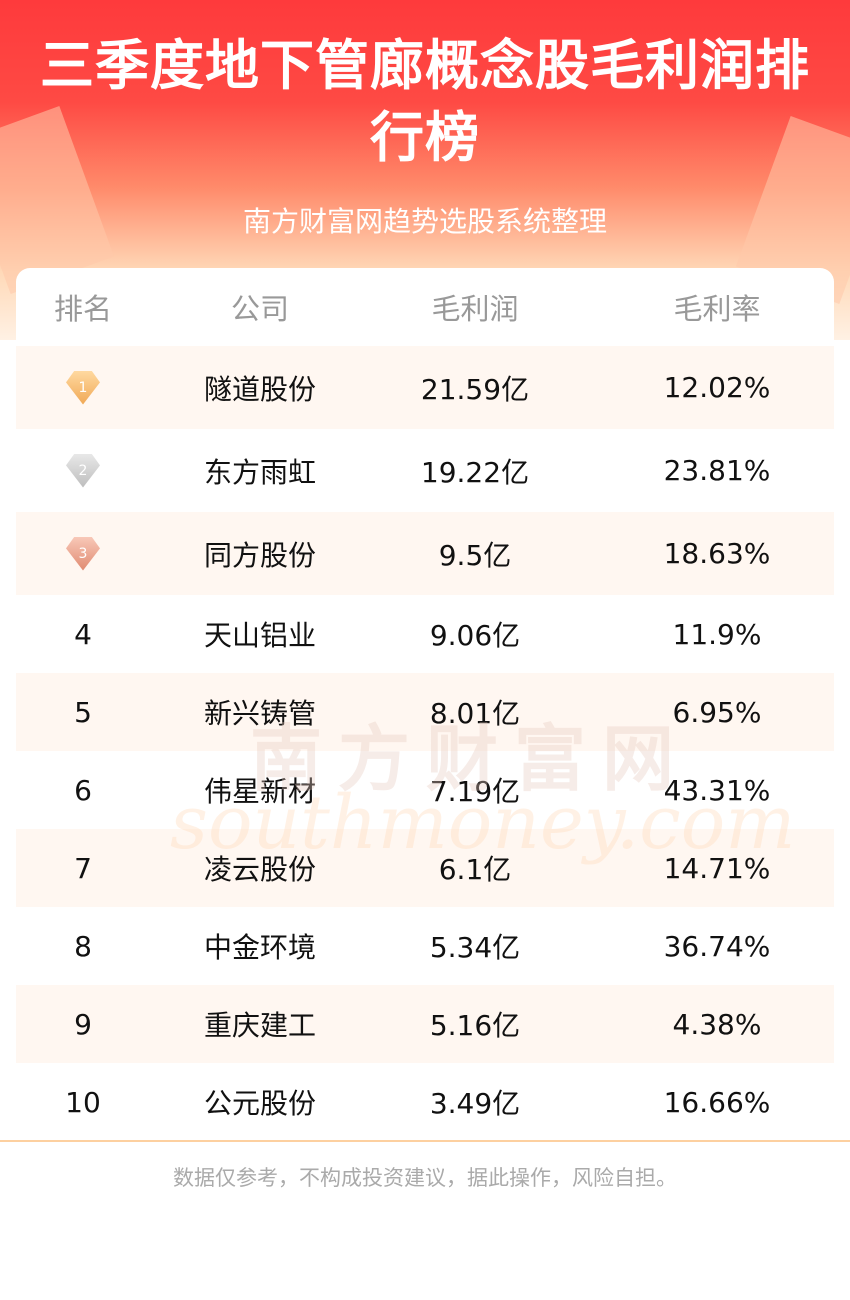 The height and width of the screenshot is (1300, 850). I want to click on profit-cell: 21.59亿, so click(475, 389).